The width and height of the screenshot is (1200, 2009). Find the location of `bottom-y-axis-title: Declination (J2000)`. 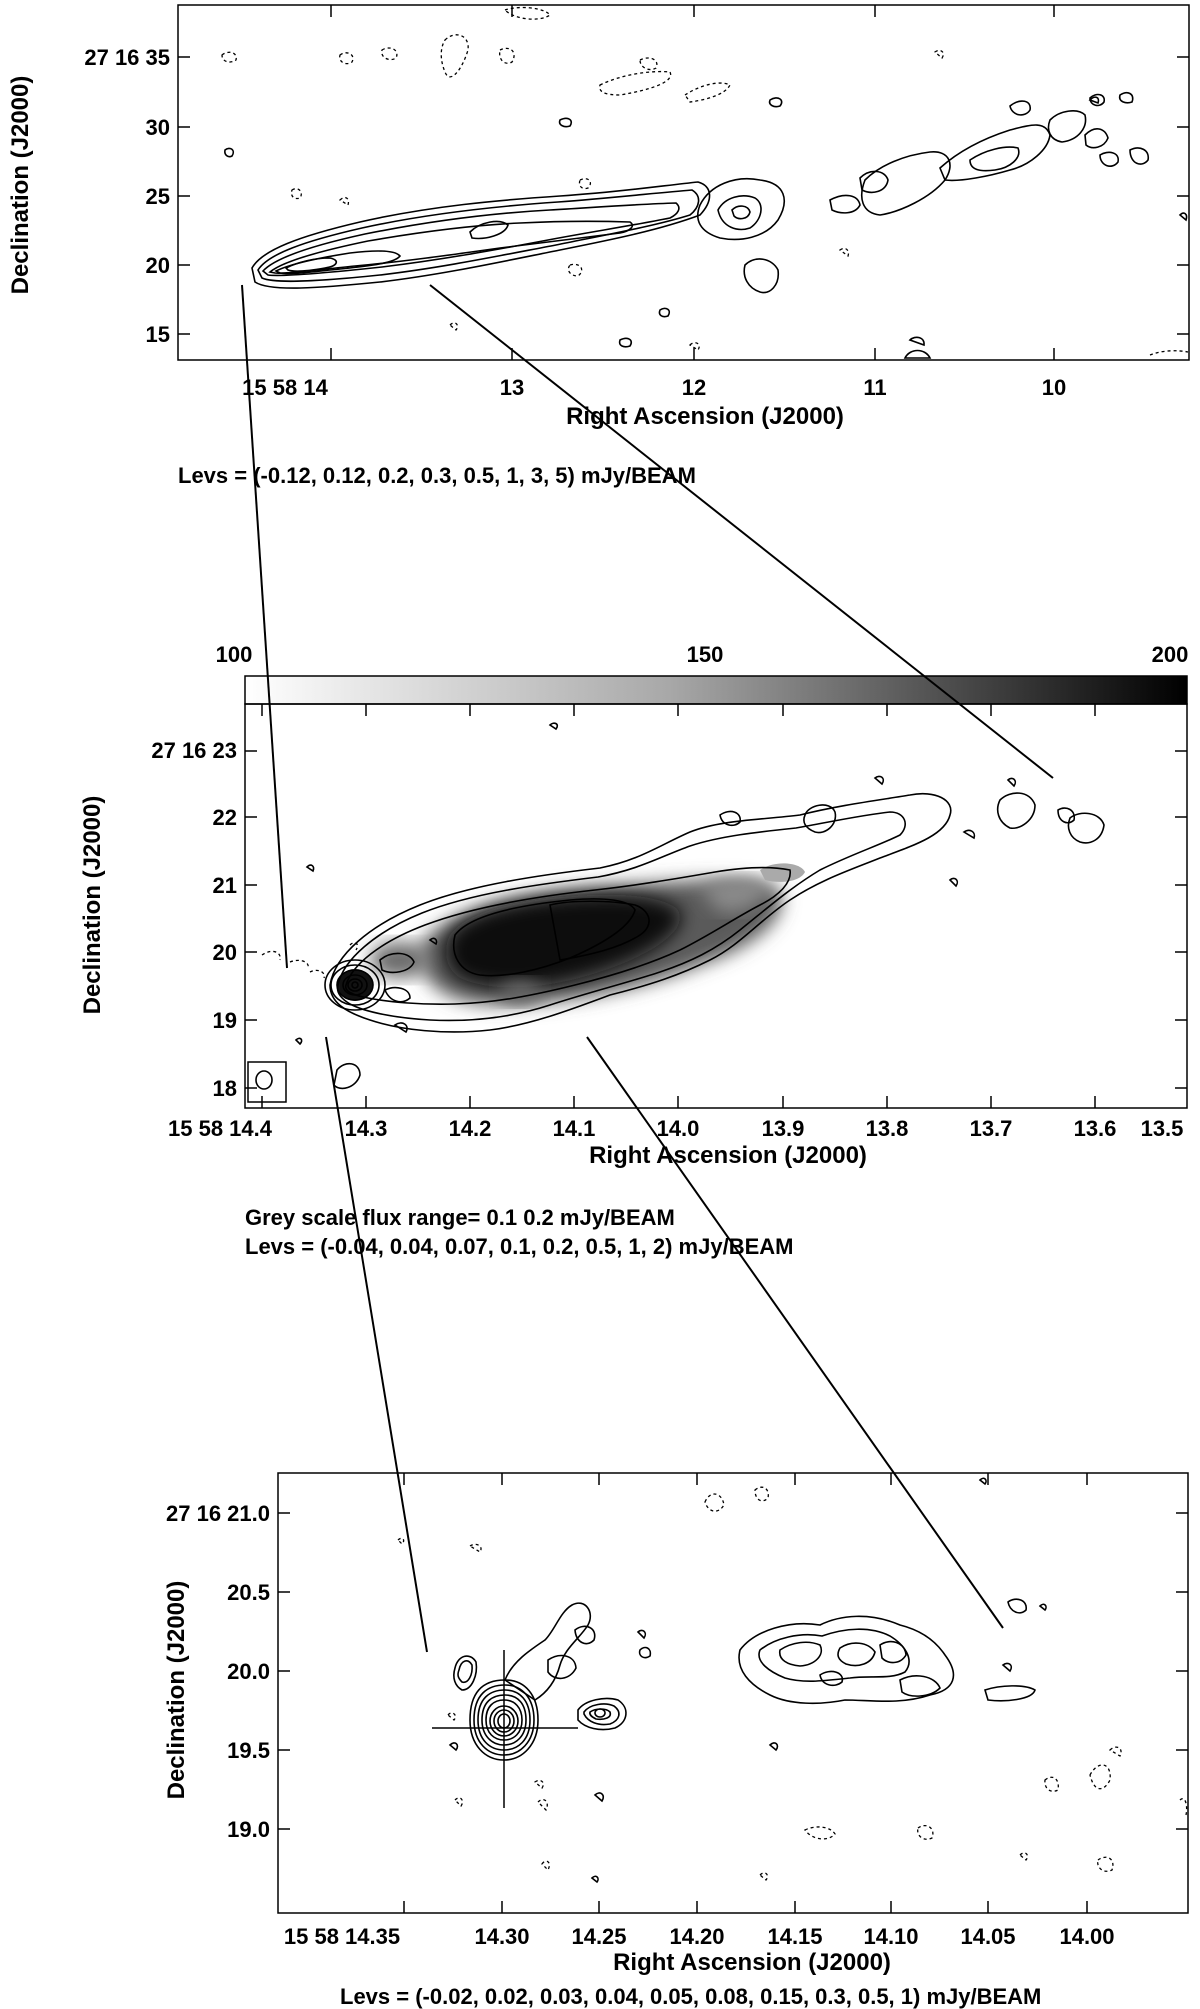

bottom-y-axis-title: Declination (J2000) is located at coordinates (176, 1690).